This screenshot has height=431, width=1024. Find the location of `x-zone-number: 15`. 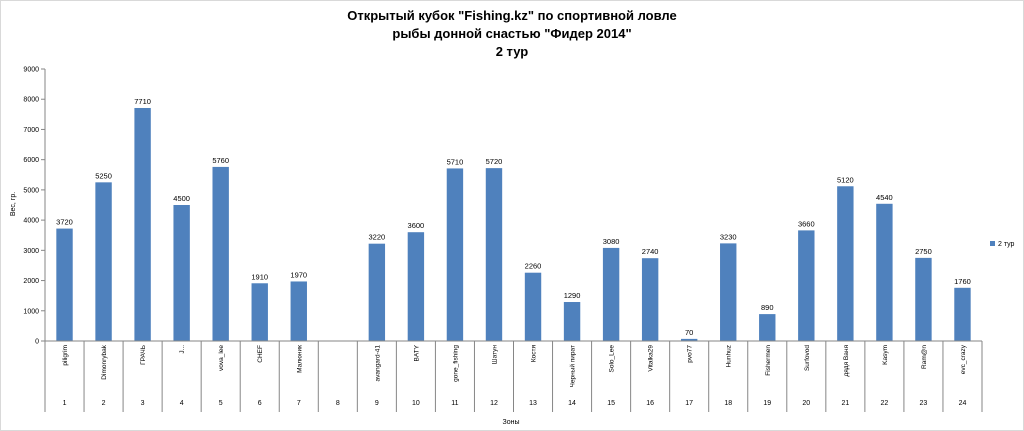

x-zone-number: 15 is located at coordinates (611, 403).